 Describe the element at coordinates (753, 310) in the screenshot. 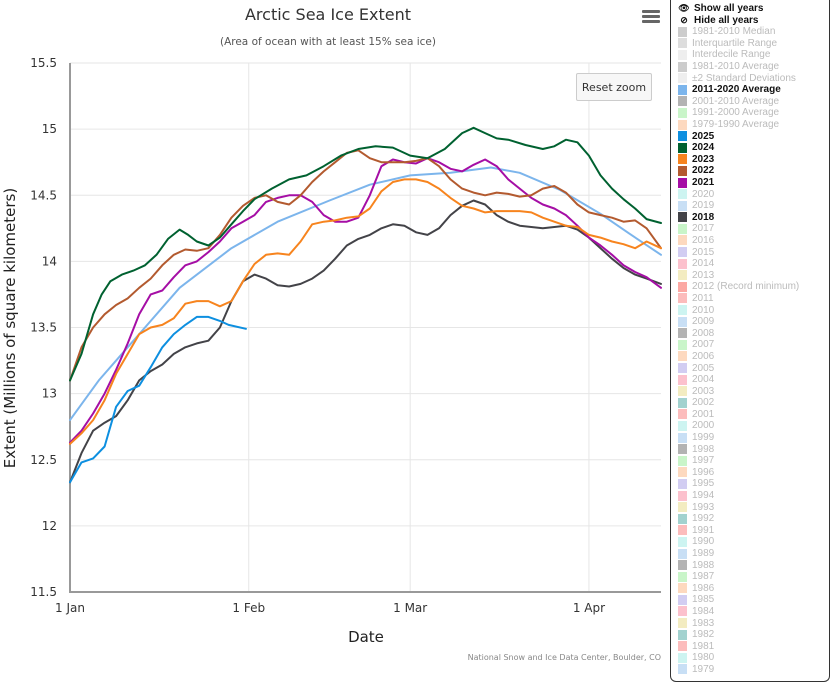

I see `legend-item: 2010` at that location.